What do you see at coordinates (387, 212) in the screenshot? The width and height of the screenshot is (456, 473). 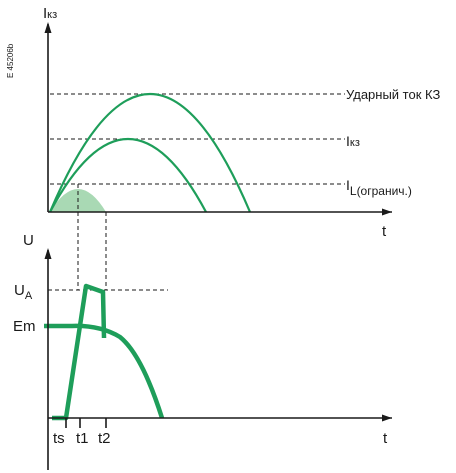 I see `top-x-axis-arrow` at bounding box center [387, 212].